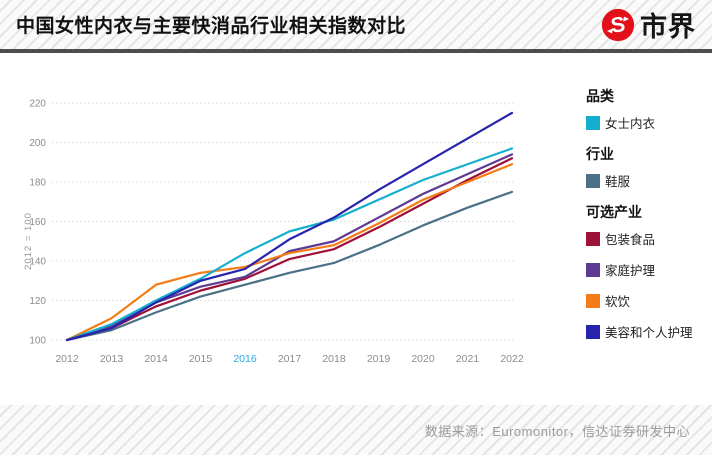  What do you see at coordinates (356, 51) in the screenshot?
I see `header-divider` at bounding box center [356, 51].